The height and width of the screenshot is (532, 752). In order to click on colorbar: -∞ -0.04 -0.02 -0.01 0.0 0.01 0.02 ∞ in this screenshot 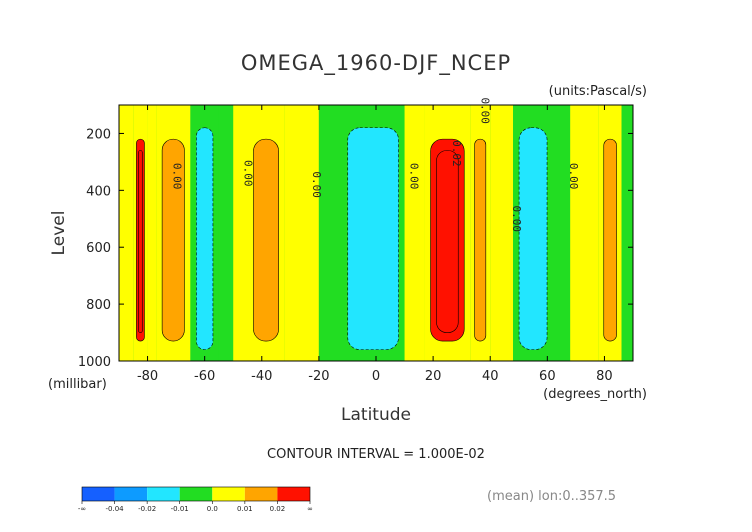, I will do `click(195, 499)`.